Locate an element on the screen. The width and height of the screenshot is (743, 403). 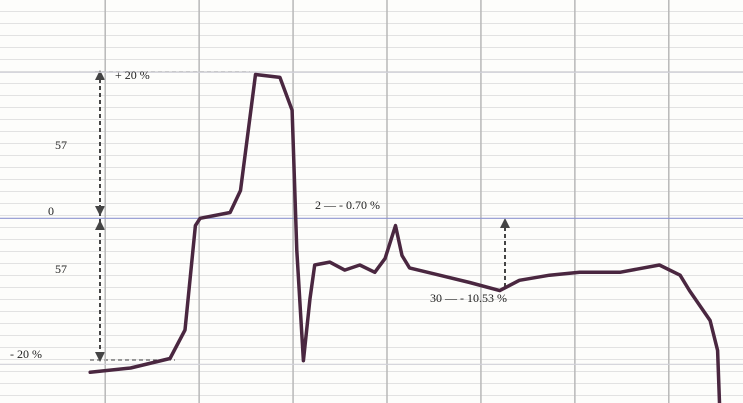
annotation: 0 is located at coordinates (51, 211).